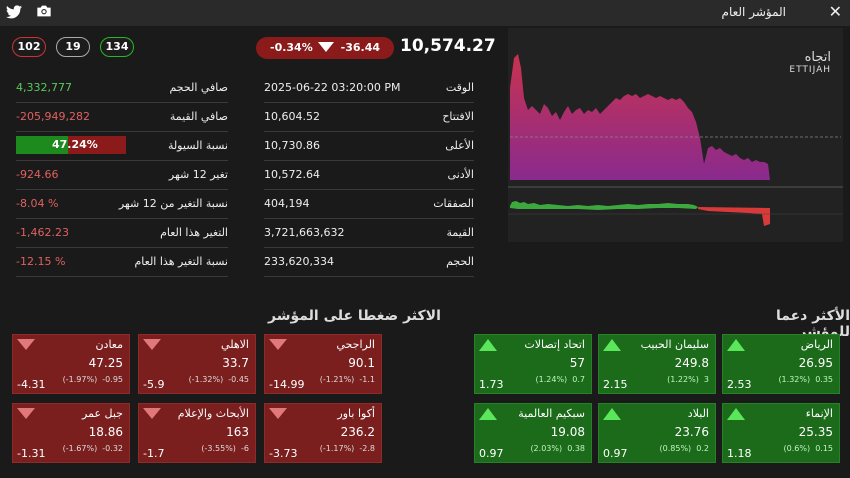  I want to click on index-contribution: 2.53, so click(739, 384).